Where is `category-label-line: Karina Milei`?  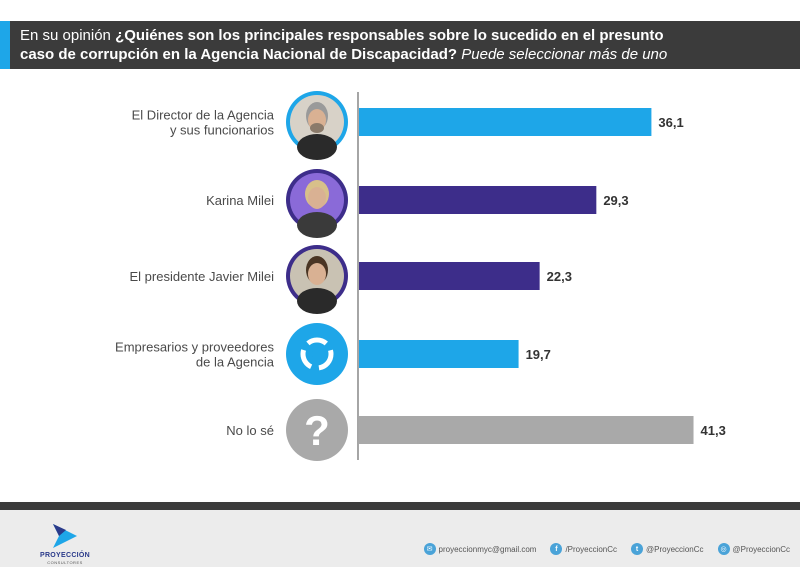
category-label-line: Karina Milei is located at coordinates (240, 200).